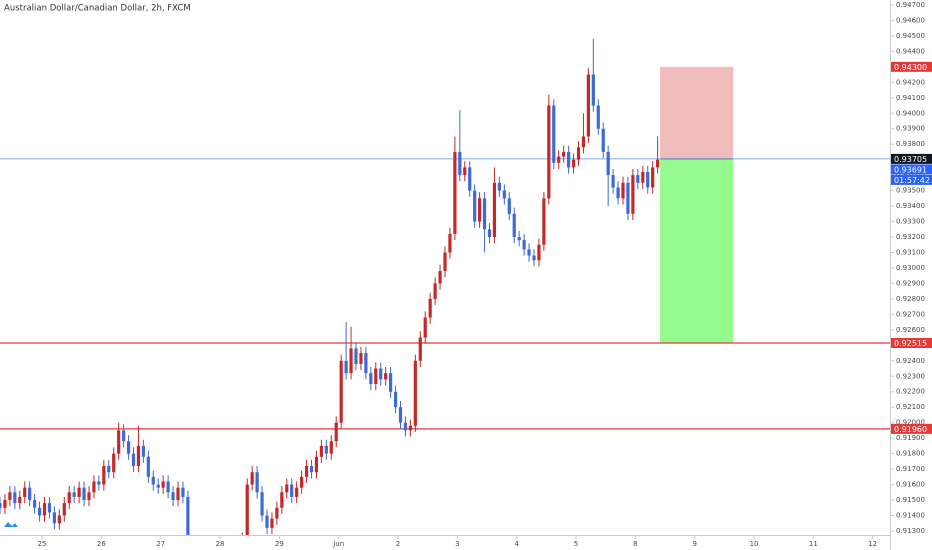 The width and height of the screenshot is (932, 550). I want to click on y-tick-label: 0.91600, so click(910, 485).